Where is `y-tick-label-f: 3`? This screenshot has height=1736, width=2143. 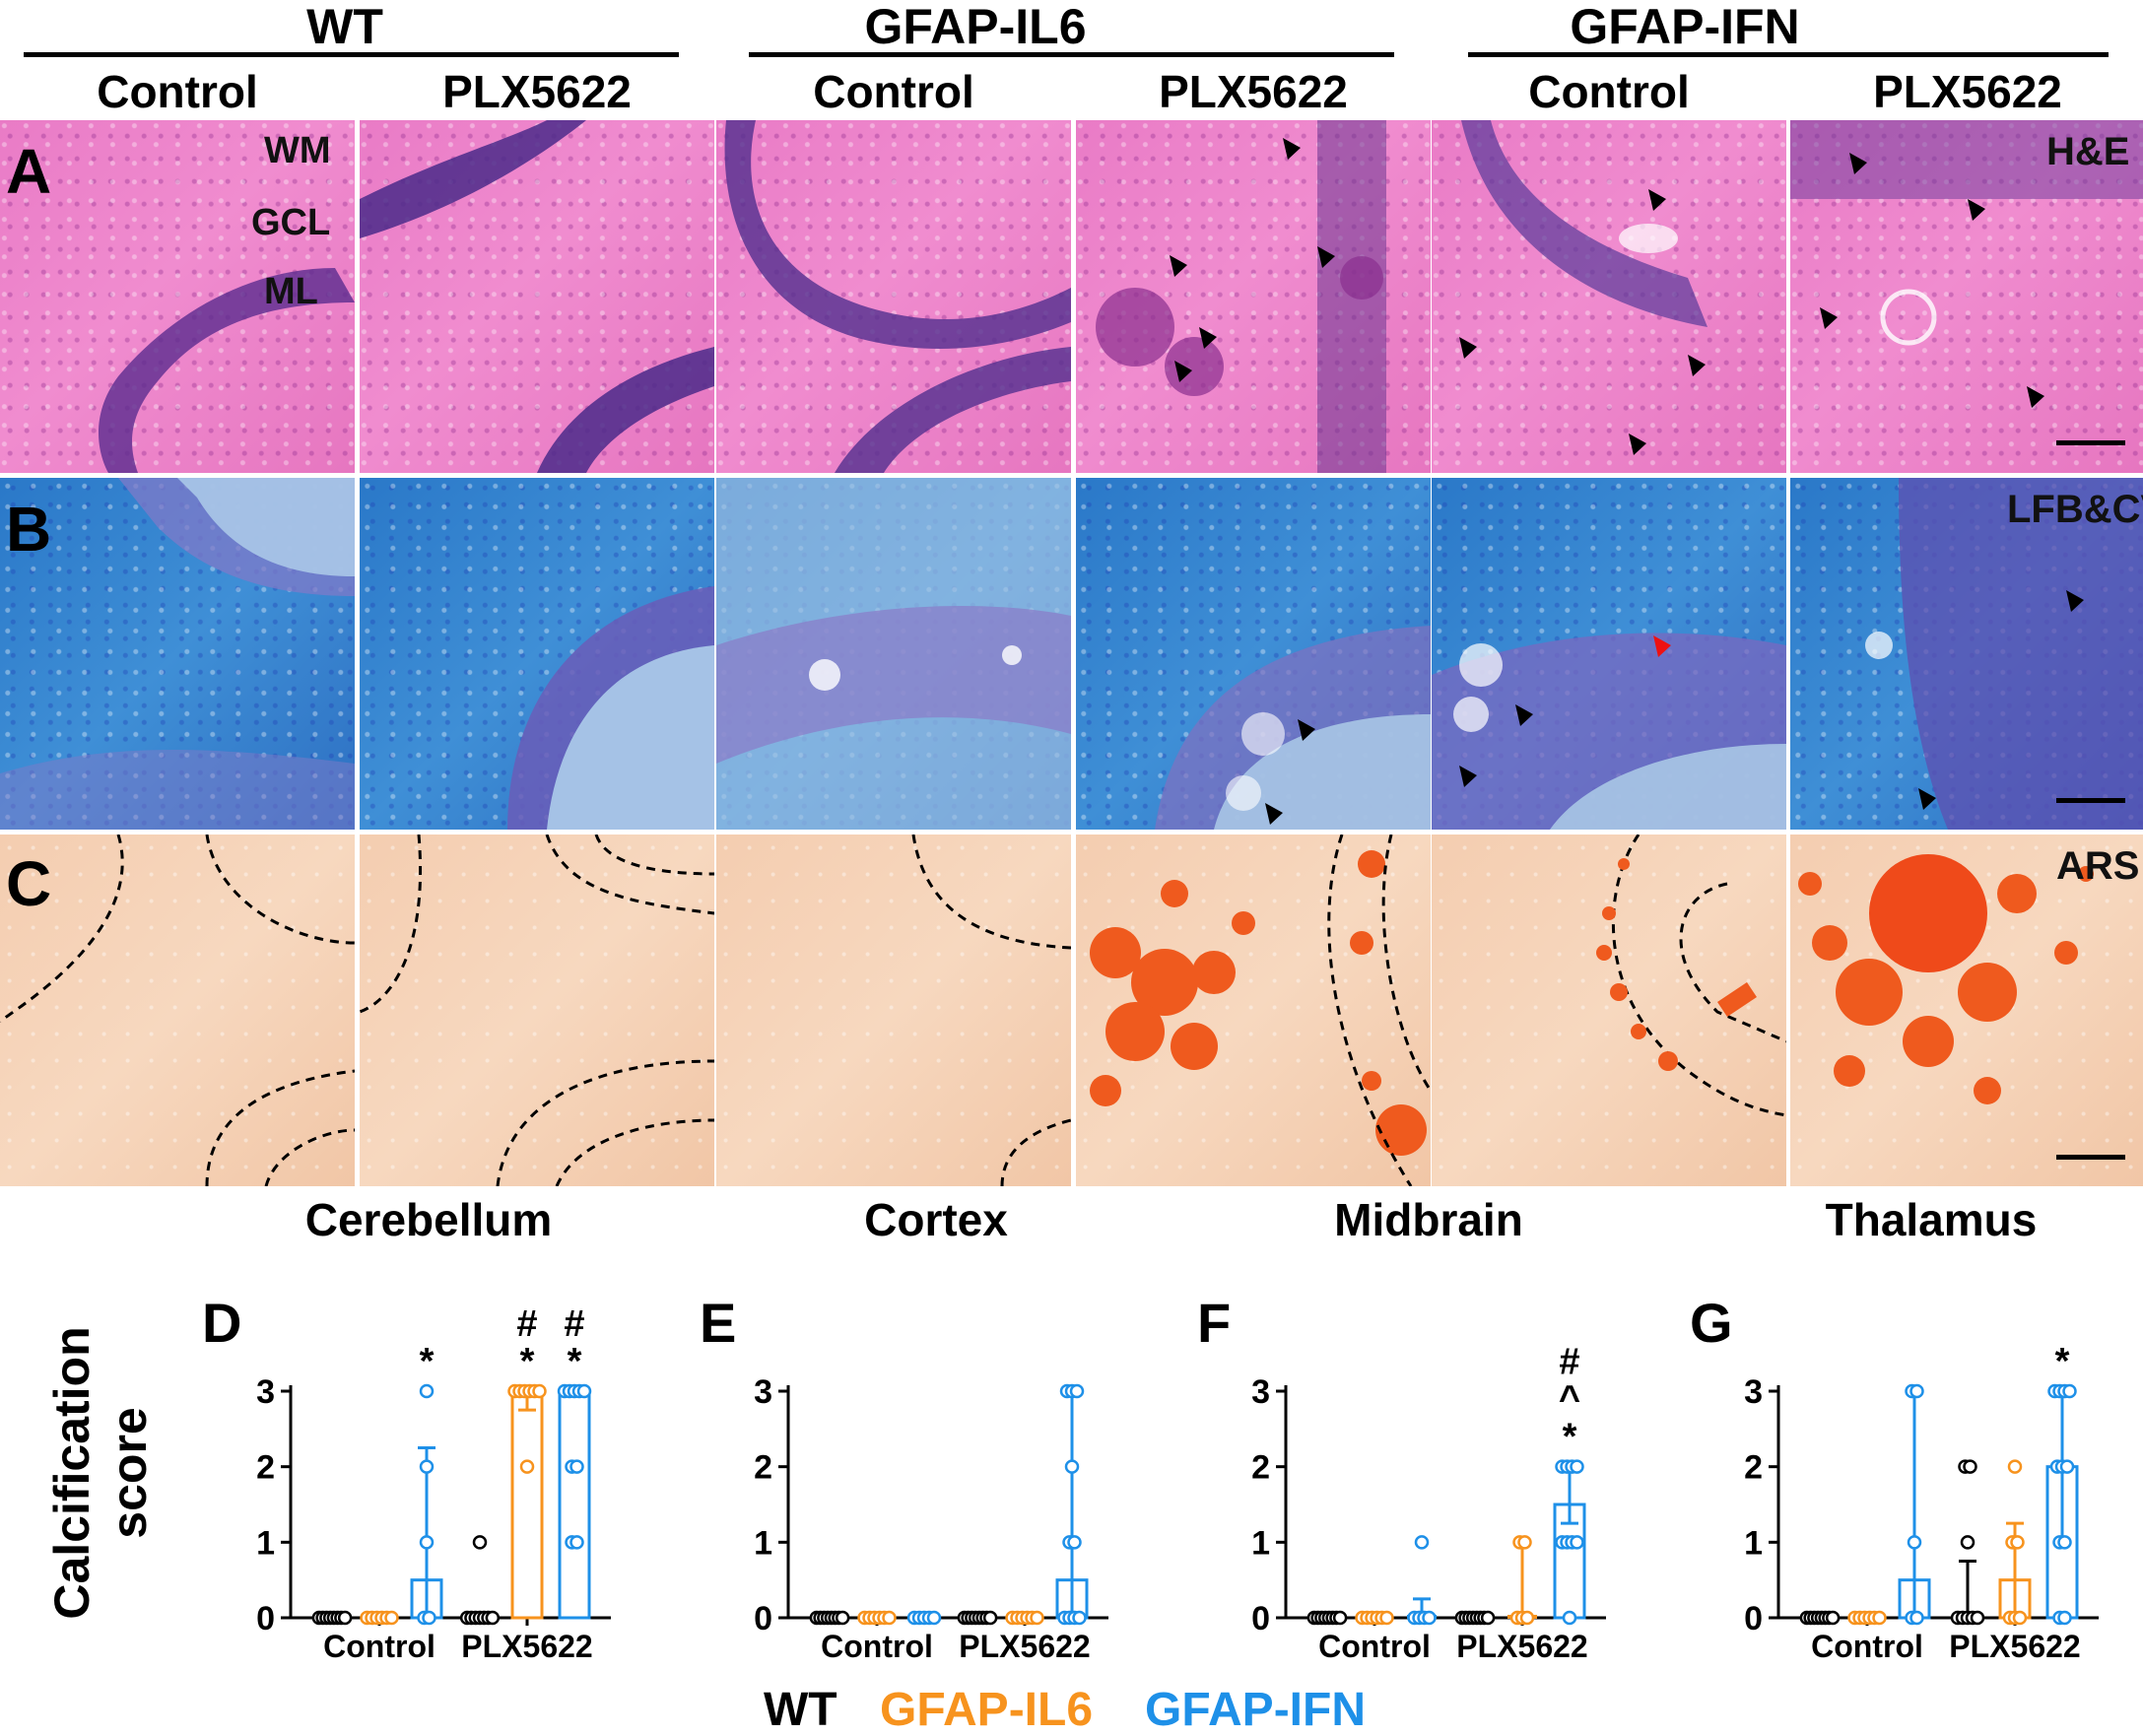
y-tick-label-f: 3 is located at coordinates (1260, 1392).